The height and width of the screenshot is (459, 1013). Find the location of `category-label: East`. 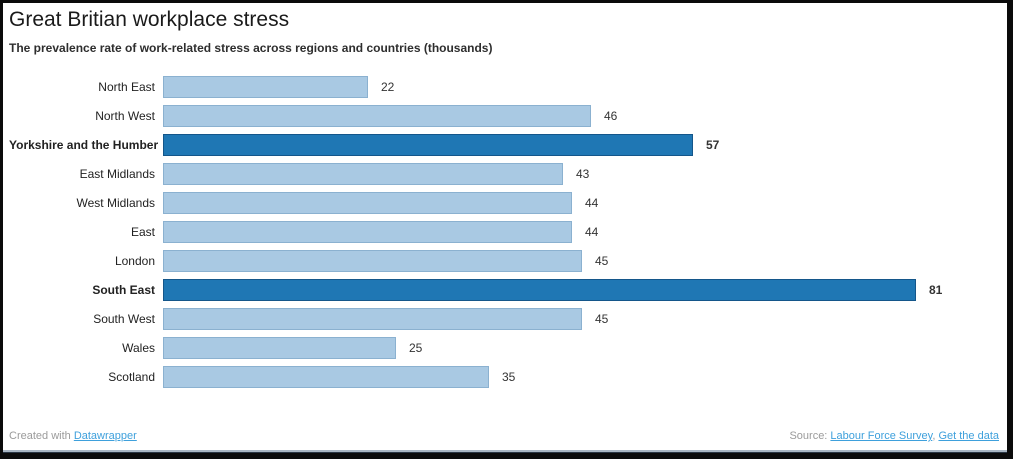

category-label: East is located at coordinates (142, 232).